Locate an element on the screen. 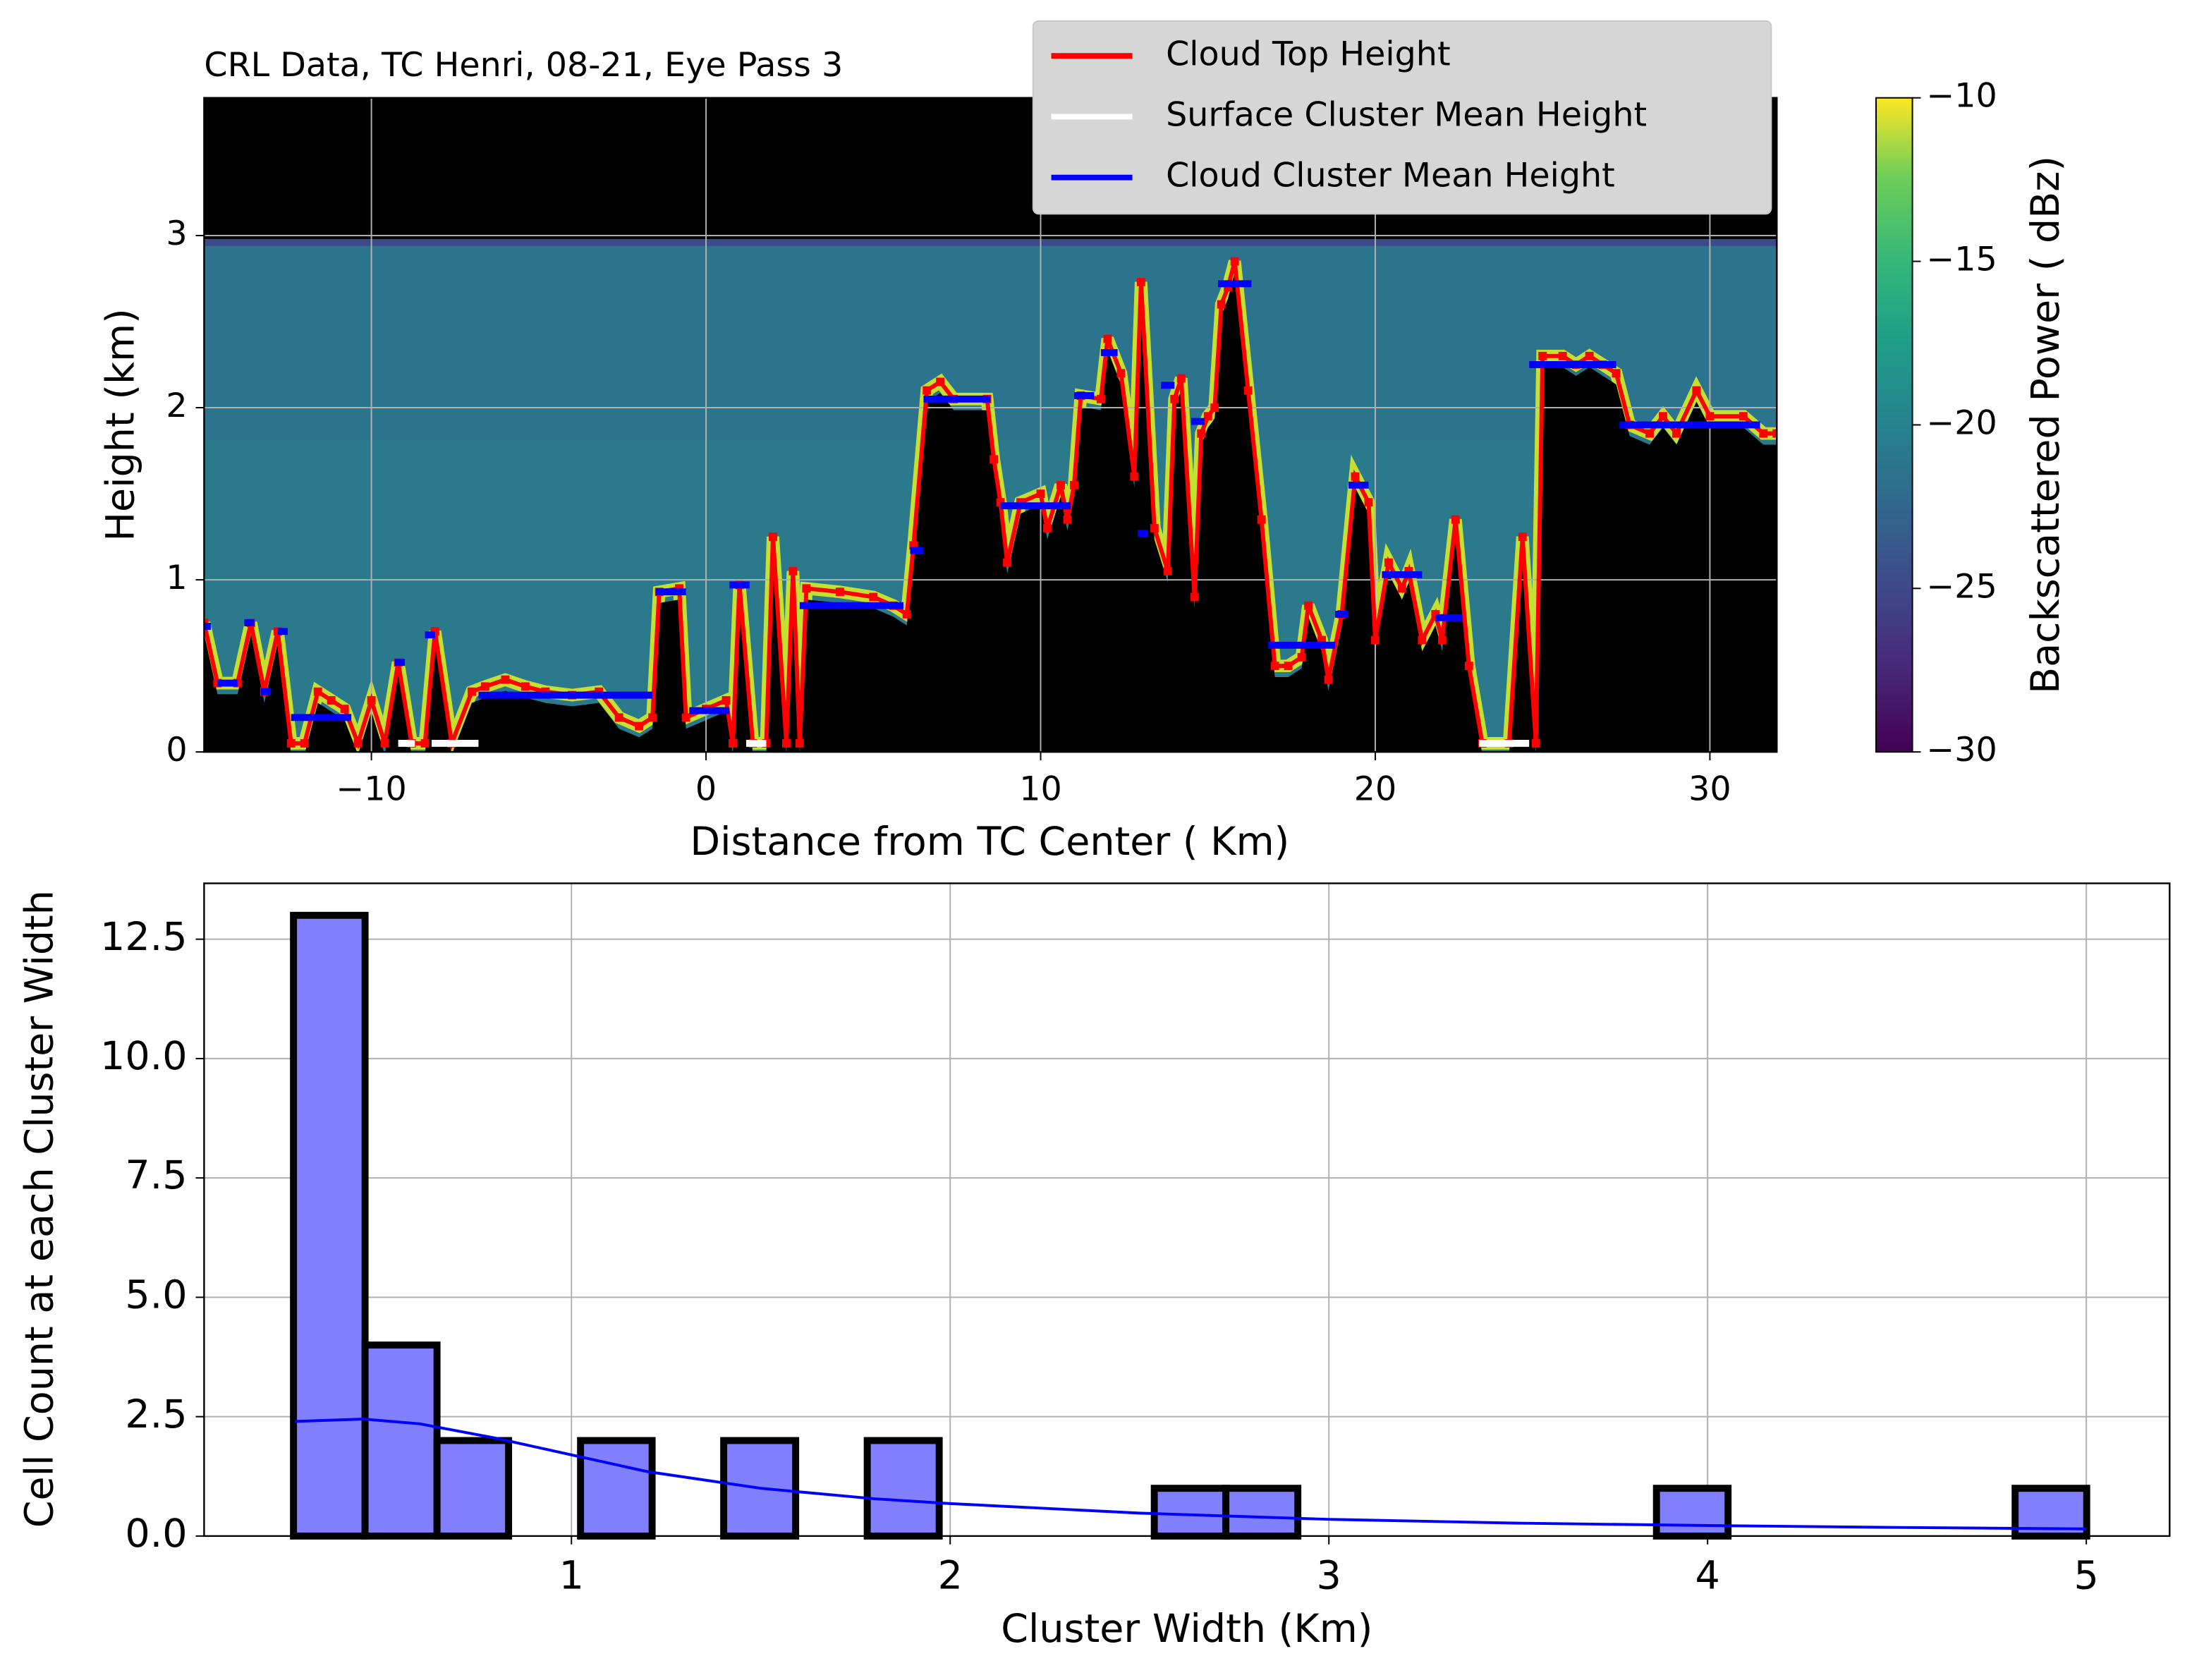  aircraft-band is located at coordinates (990, 242).